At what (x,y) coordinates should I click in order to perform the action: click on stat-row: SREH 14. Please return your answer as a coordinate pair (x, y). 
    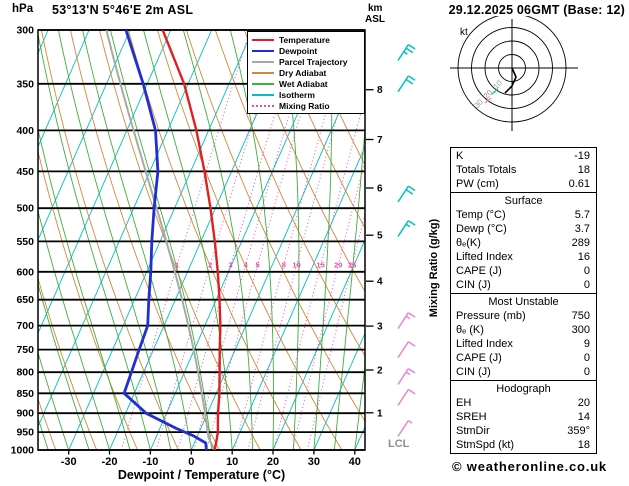
    Looking at the image, I should click on (523, 417).